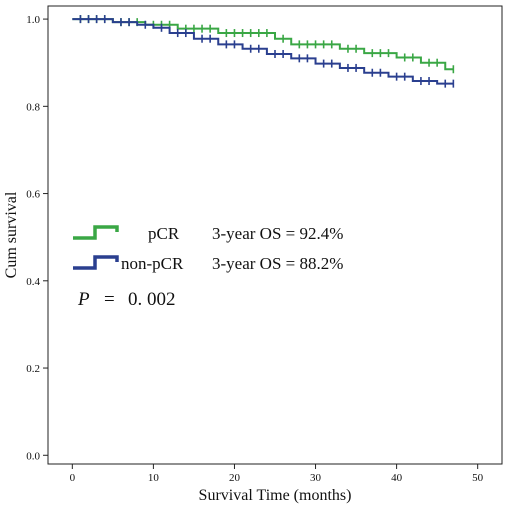  I want to click on y-axis: 0.0 0.2 0.4 0.6 0.8 1.0, so click(37, 238).